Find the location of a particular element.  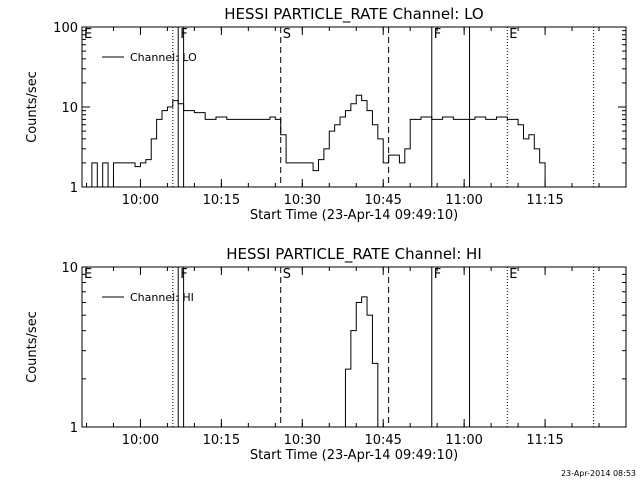

legend-entry: Channel: HI is located at coordinates (162, 297).